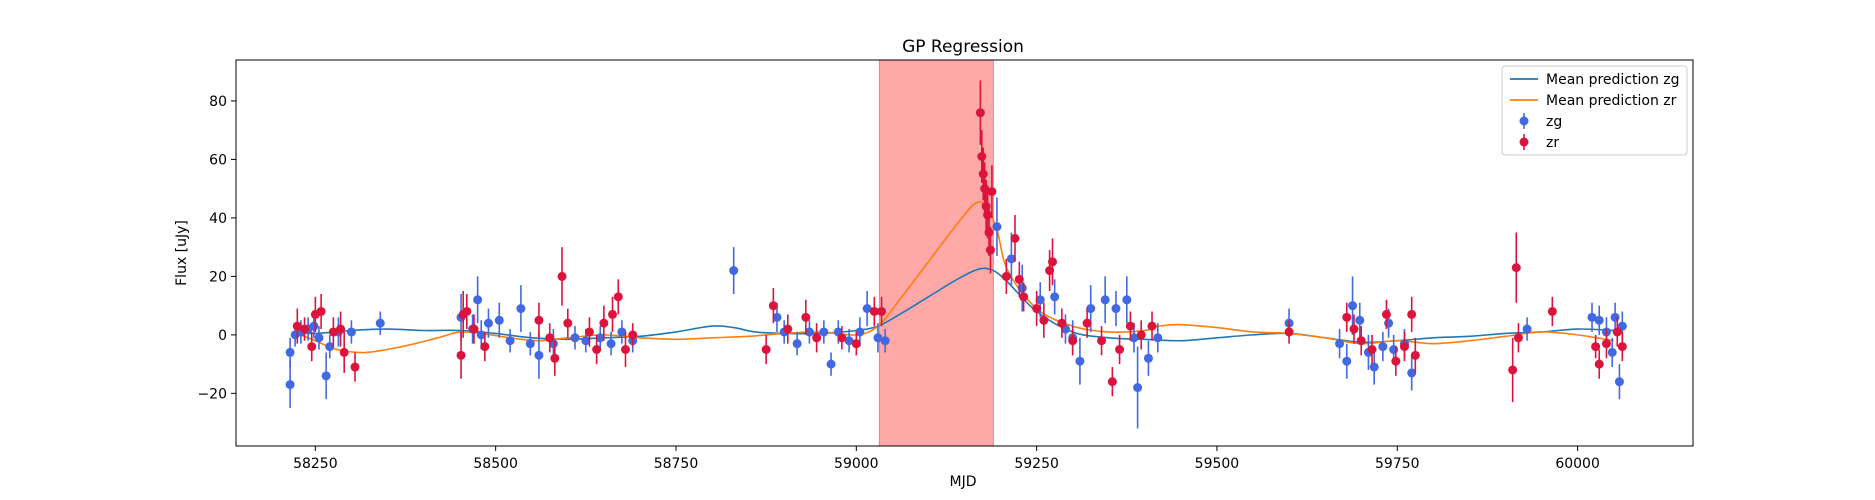 The width and height of the screenshot is (1875, 500). I want to click on legend: Mean prediction zg Mean prediction zr zg zr, so click(1594, 110).